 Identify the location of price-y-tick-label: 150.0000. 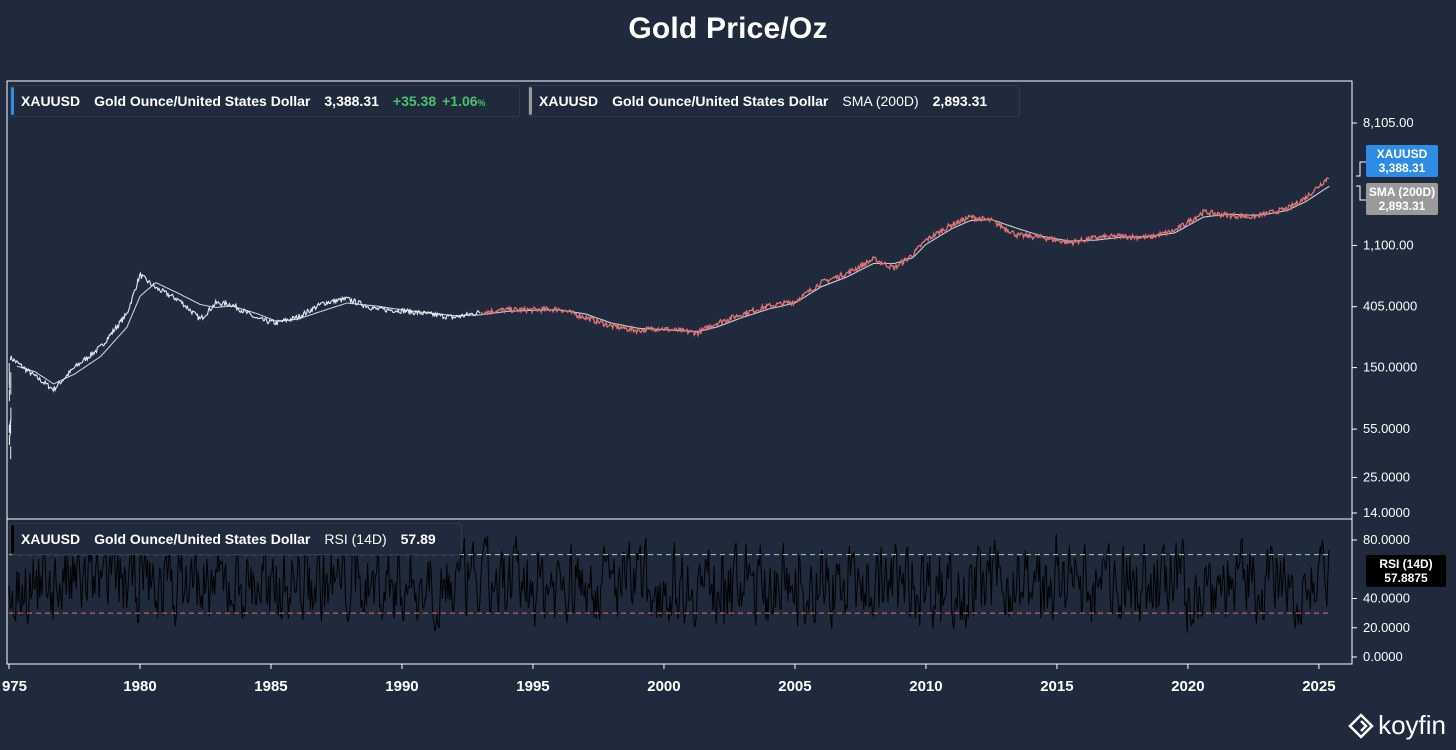
(1390, 367).